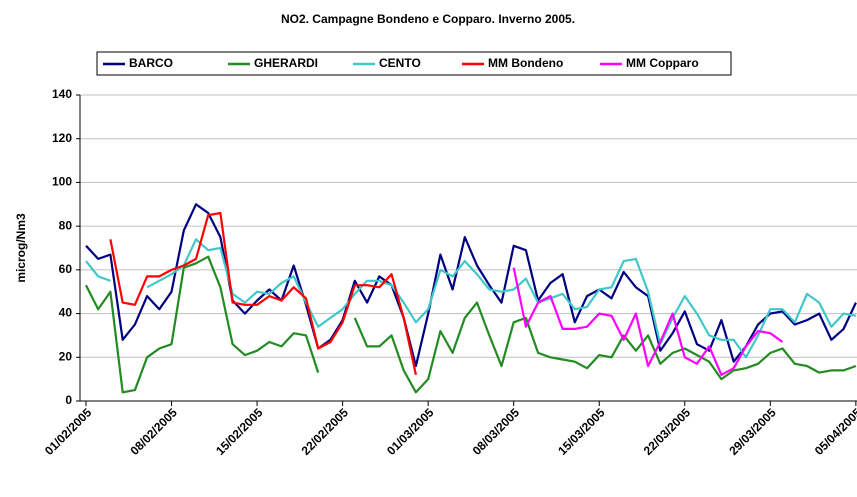  I want to click on x-tick-label: 15/03/2005, so click(581, 431).